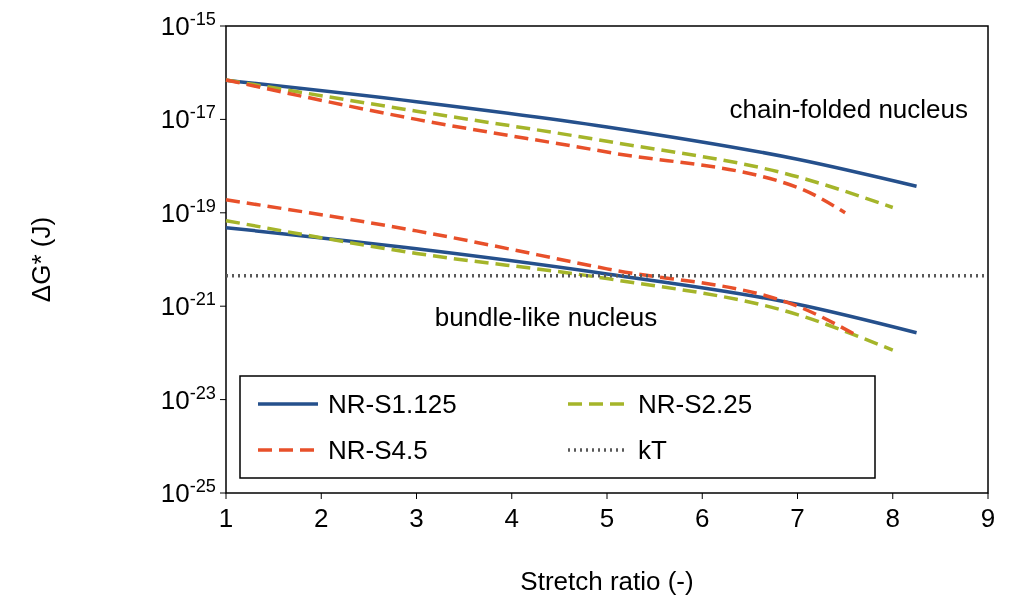 This screenshot has width=1012, height=605. What do you see at coordinates (702, 518) in the screenshot?
I see `x-tick-label: 6` at bounding box center [702, 518].